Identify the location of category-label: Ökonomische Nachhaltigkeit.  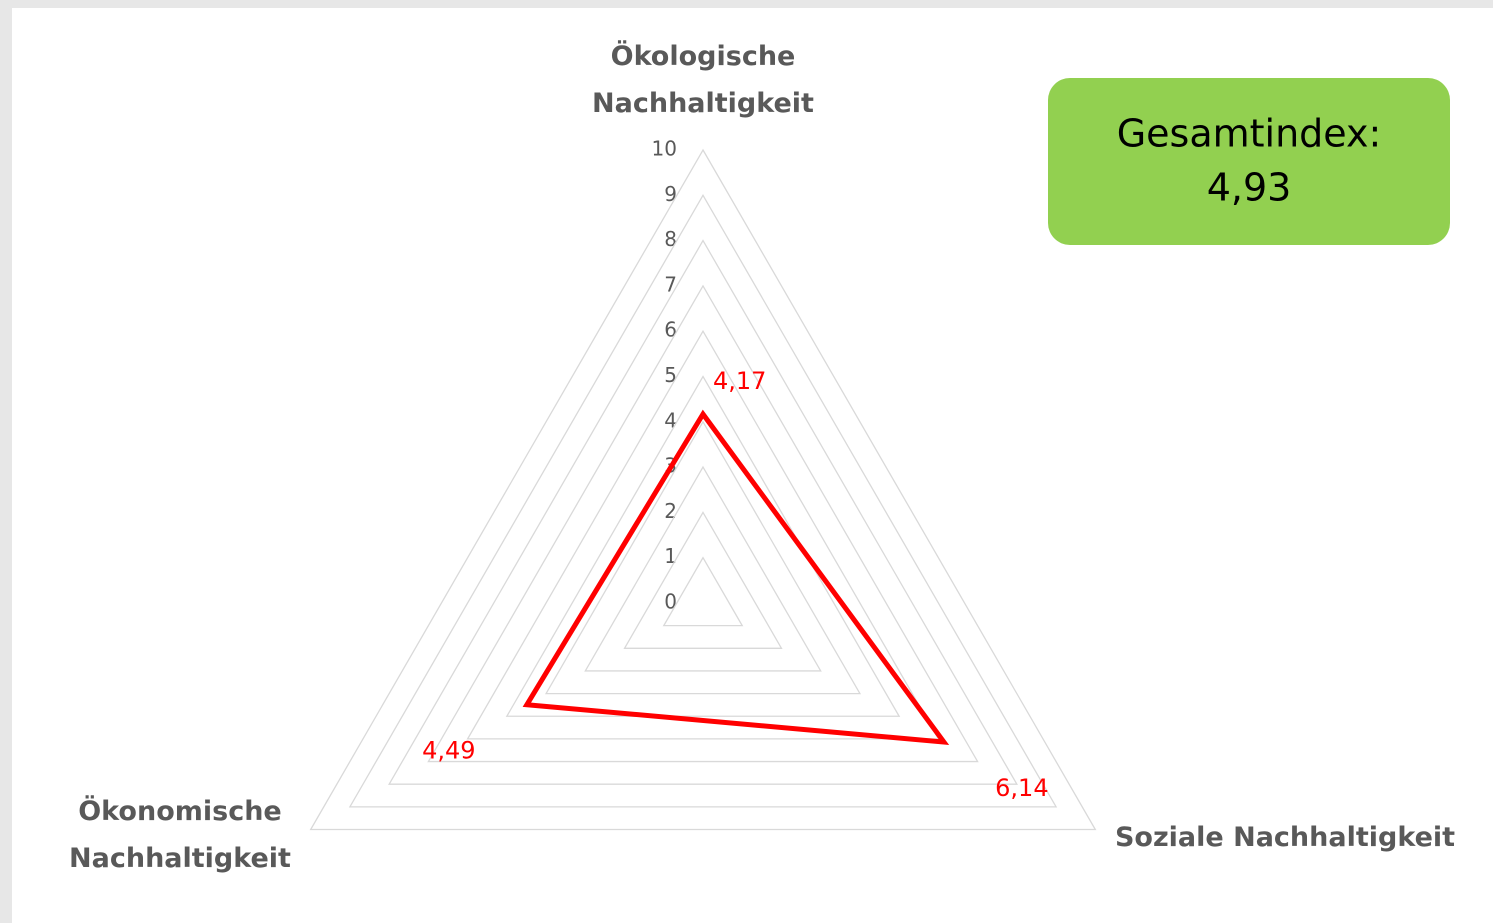
(180, 835).